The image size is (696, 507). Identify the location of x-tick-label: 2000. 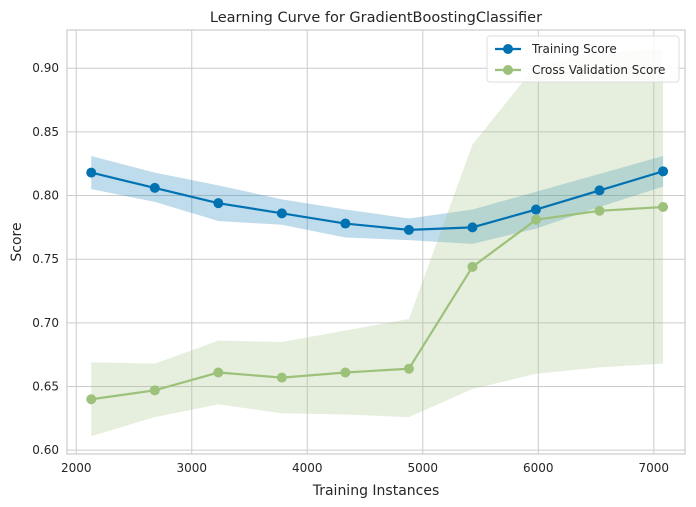
(76, 468).